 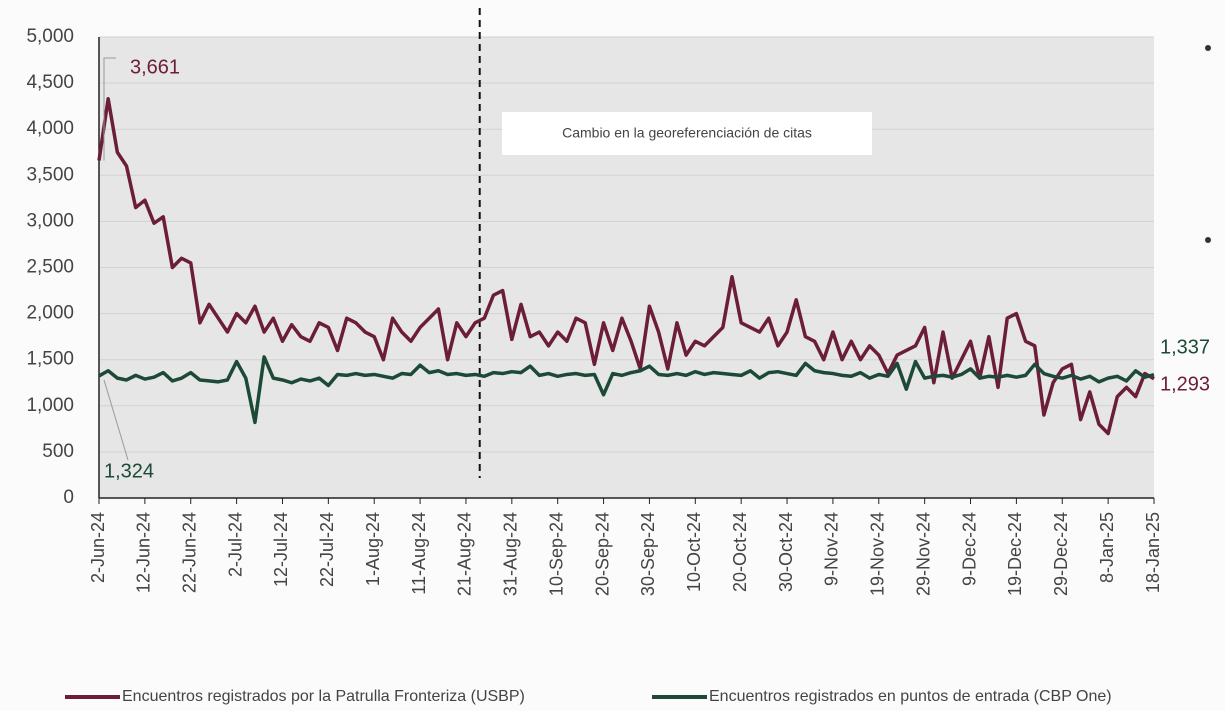 I want to click on y-tick-label: 0, so click(x=68, y=497).